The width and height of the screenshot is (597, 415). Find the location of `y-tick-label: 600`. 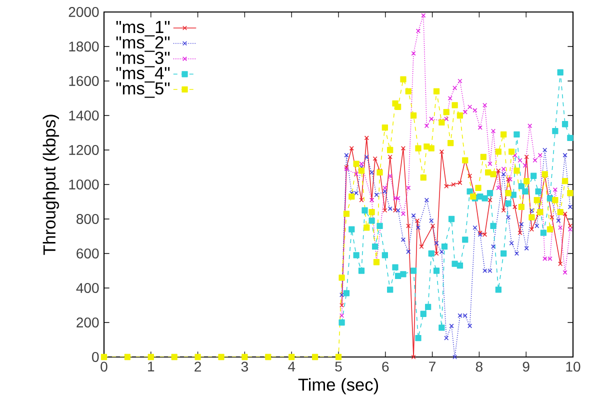

y-tick-label: 600 is located at coordinates (87, 253).